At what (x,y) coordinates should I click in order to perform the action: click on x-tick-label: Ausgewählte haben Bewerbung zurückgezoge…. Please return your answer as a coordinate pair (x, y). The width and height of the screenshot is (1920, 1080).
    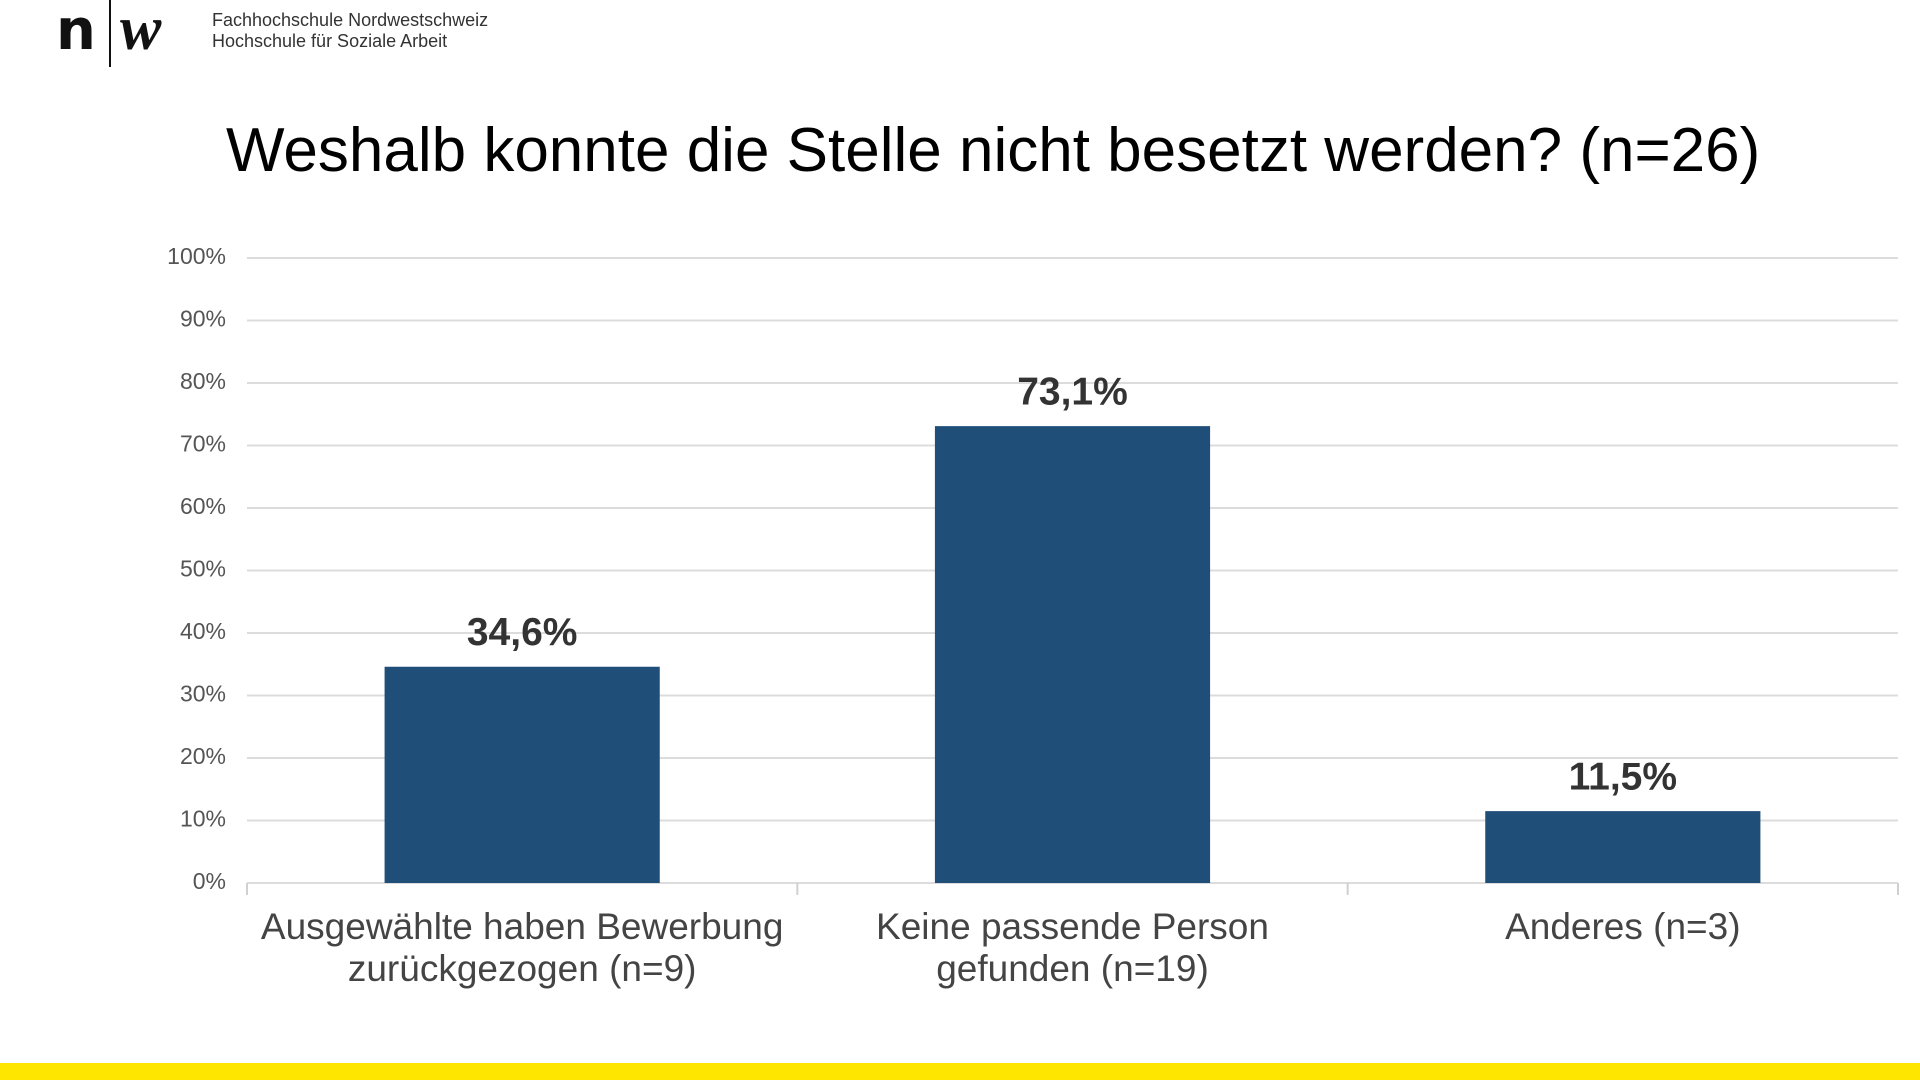
    Looking at the image, I should click on (522, 947).